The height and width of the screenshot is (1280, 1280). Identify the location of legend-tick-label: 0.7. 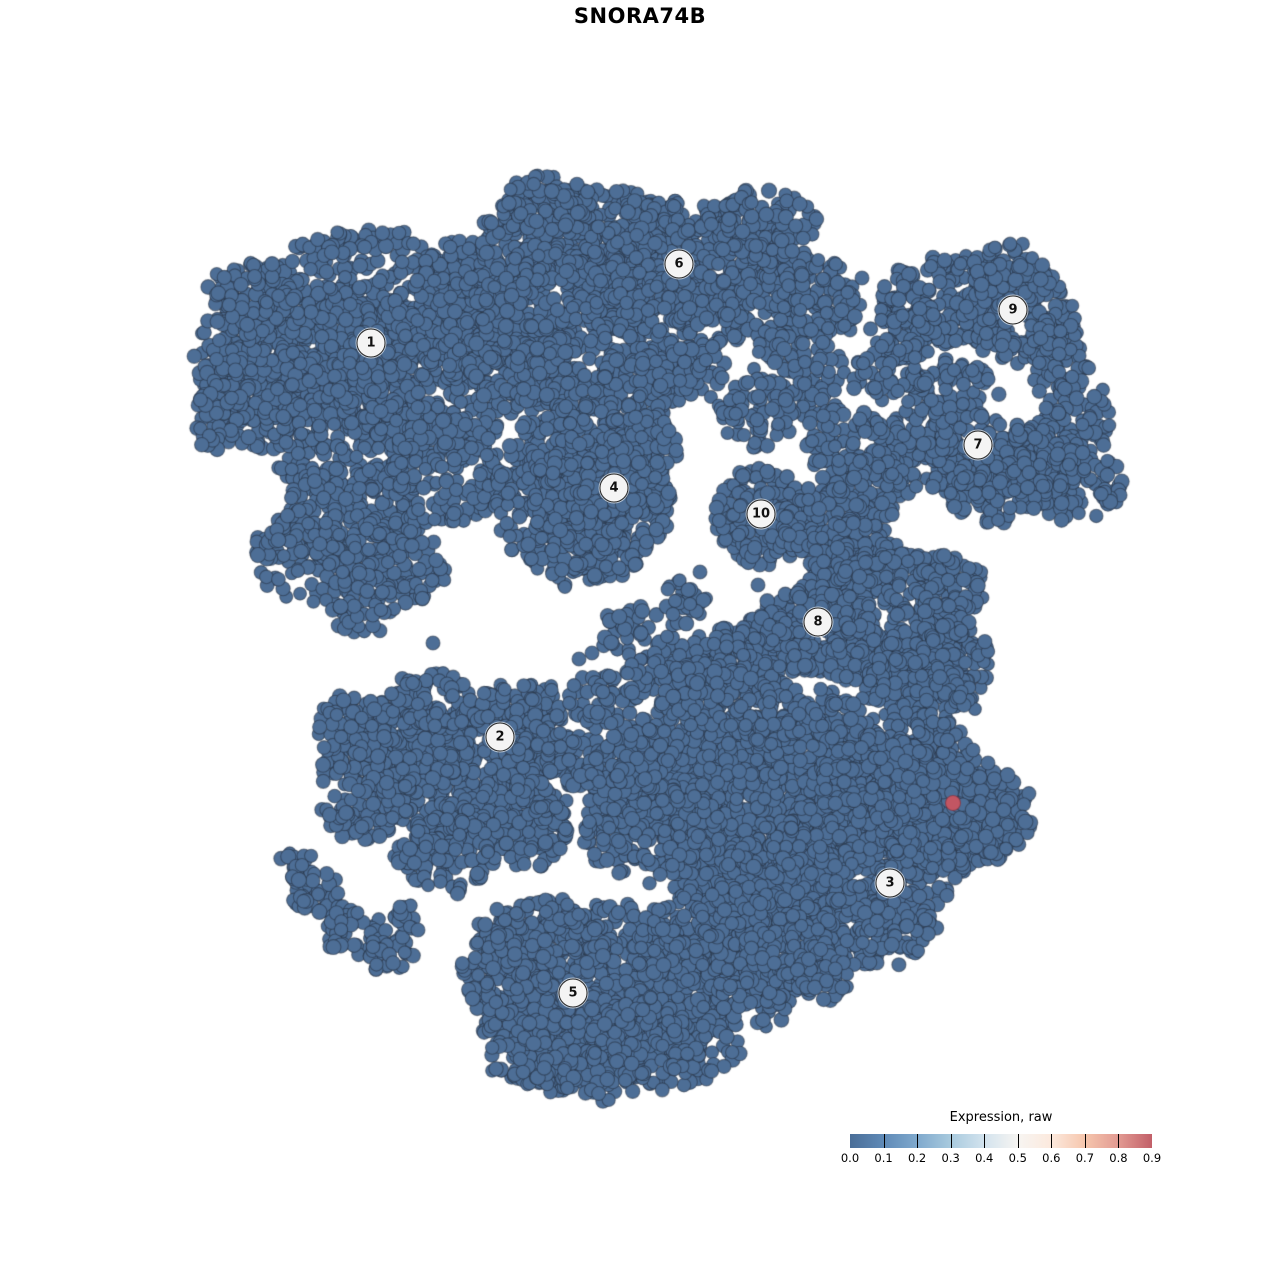
(1085, 1158).